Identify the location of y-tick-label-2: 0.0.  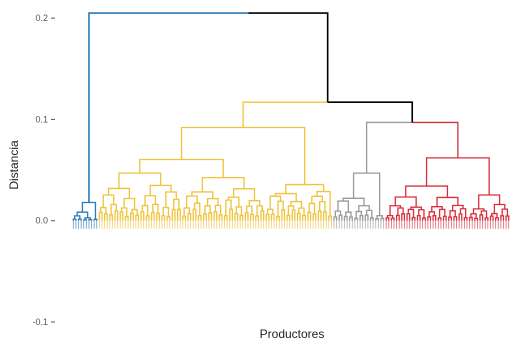
(41, 221).